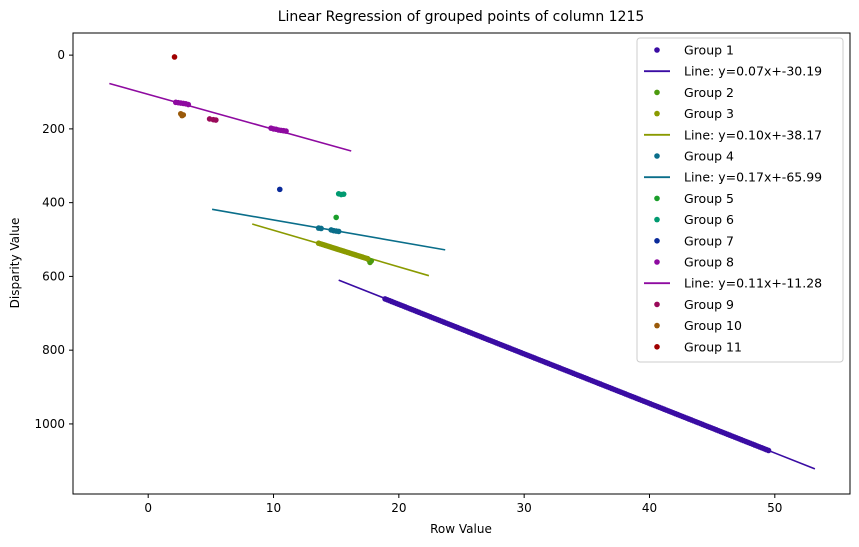 Image resolution: width=859 pixels, height=547 pixels. Describe the element at coordinates (709, 240) in the screenshot. I see `legend-label: Group 7` at that location.